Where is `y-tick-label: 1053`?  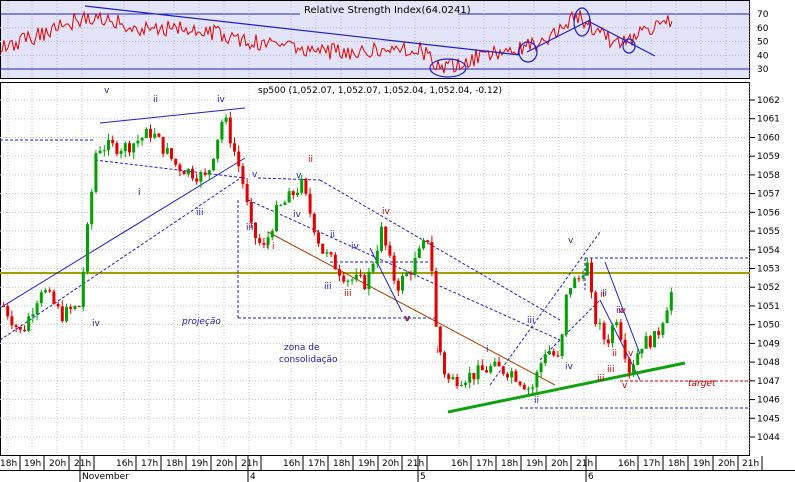
y-tick-label: 1053 is located at coordinates (768, 270).